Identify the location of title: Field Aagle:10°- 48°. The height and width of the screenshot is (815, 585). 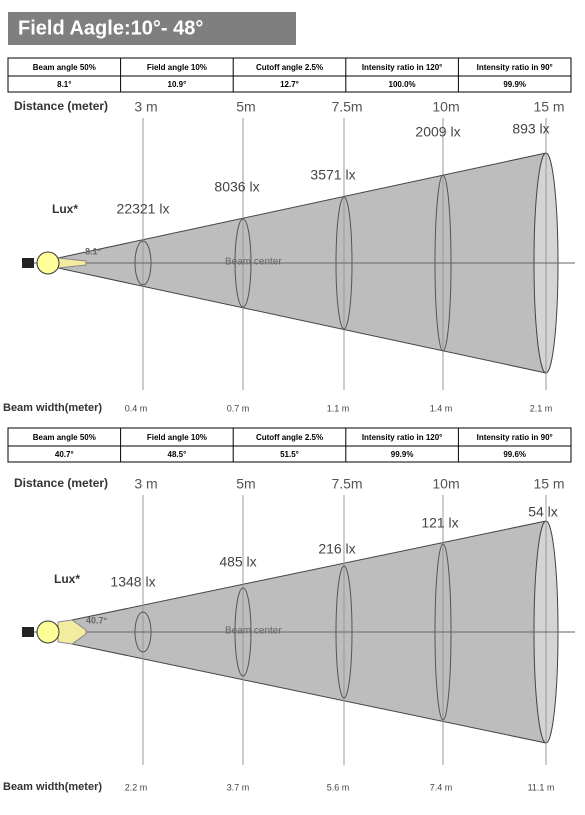
(110, 28).